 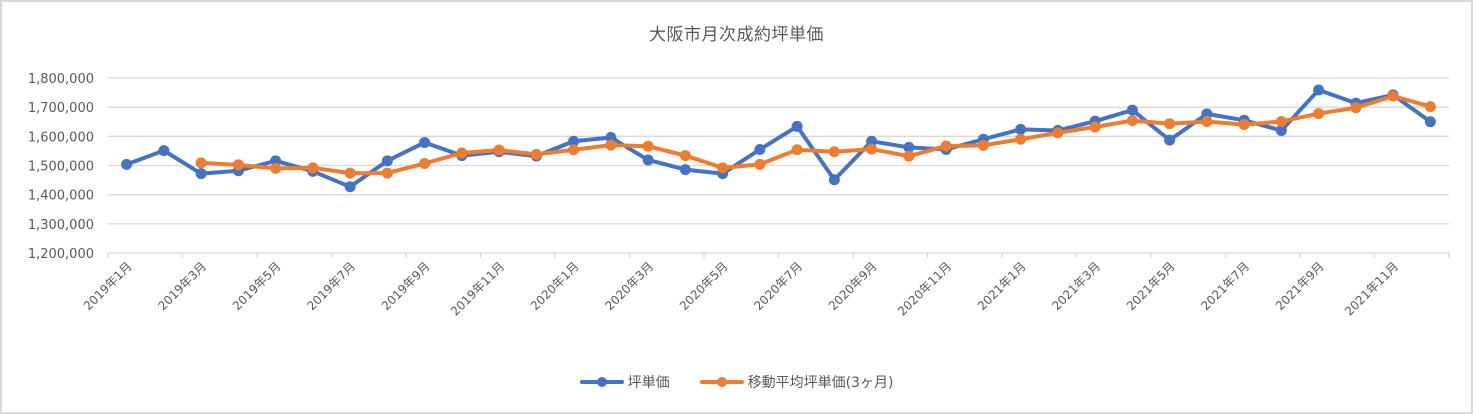 What do you see at coordinates (704, 286) in the screenshot?
I see `x-tick-label: 2020年5月` at bounding box center [704, 286].